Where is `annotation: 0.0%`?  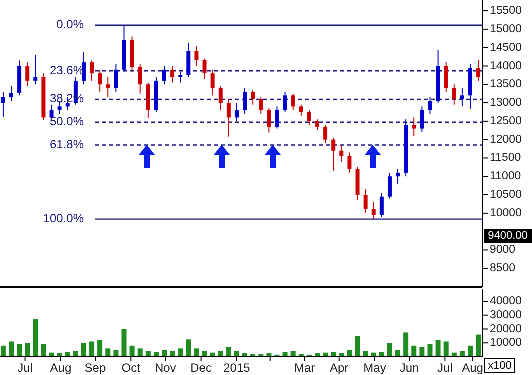 annotation: 0.0% is located at coordinates (70, 25).